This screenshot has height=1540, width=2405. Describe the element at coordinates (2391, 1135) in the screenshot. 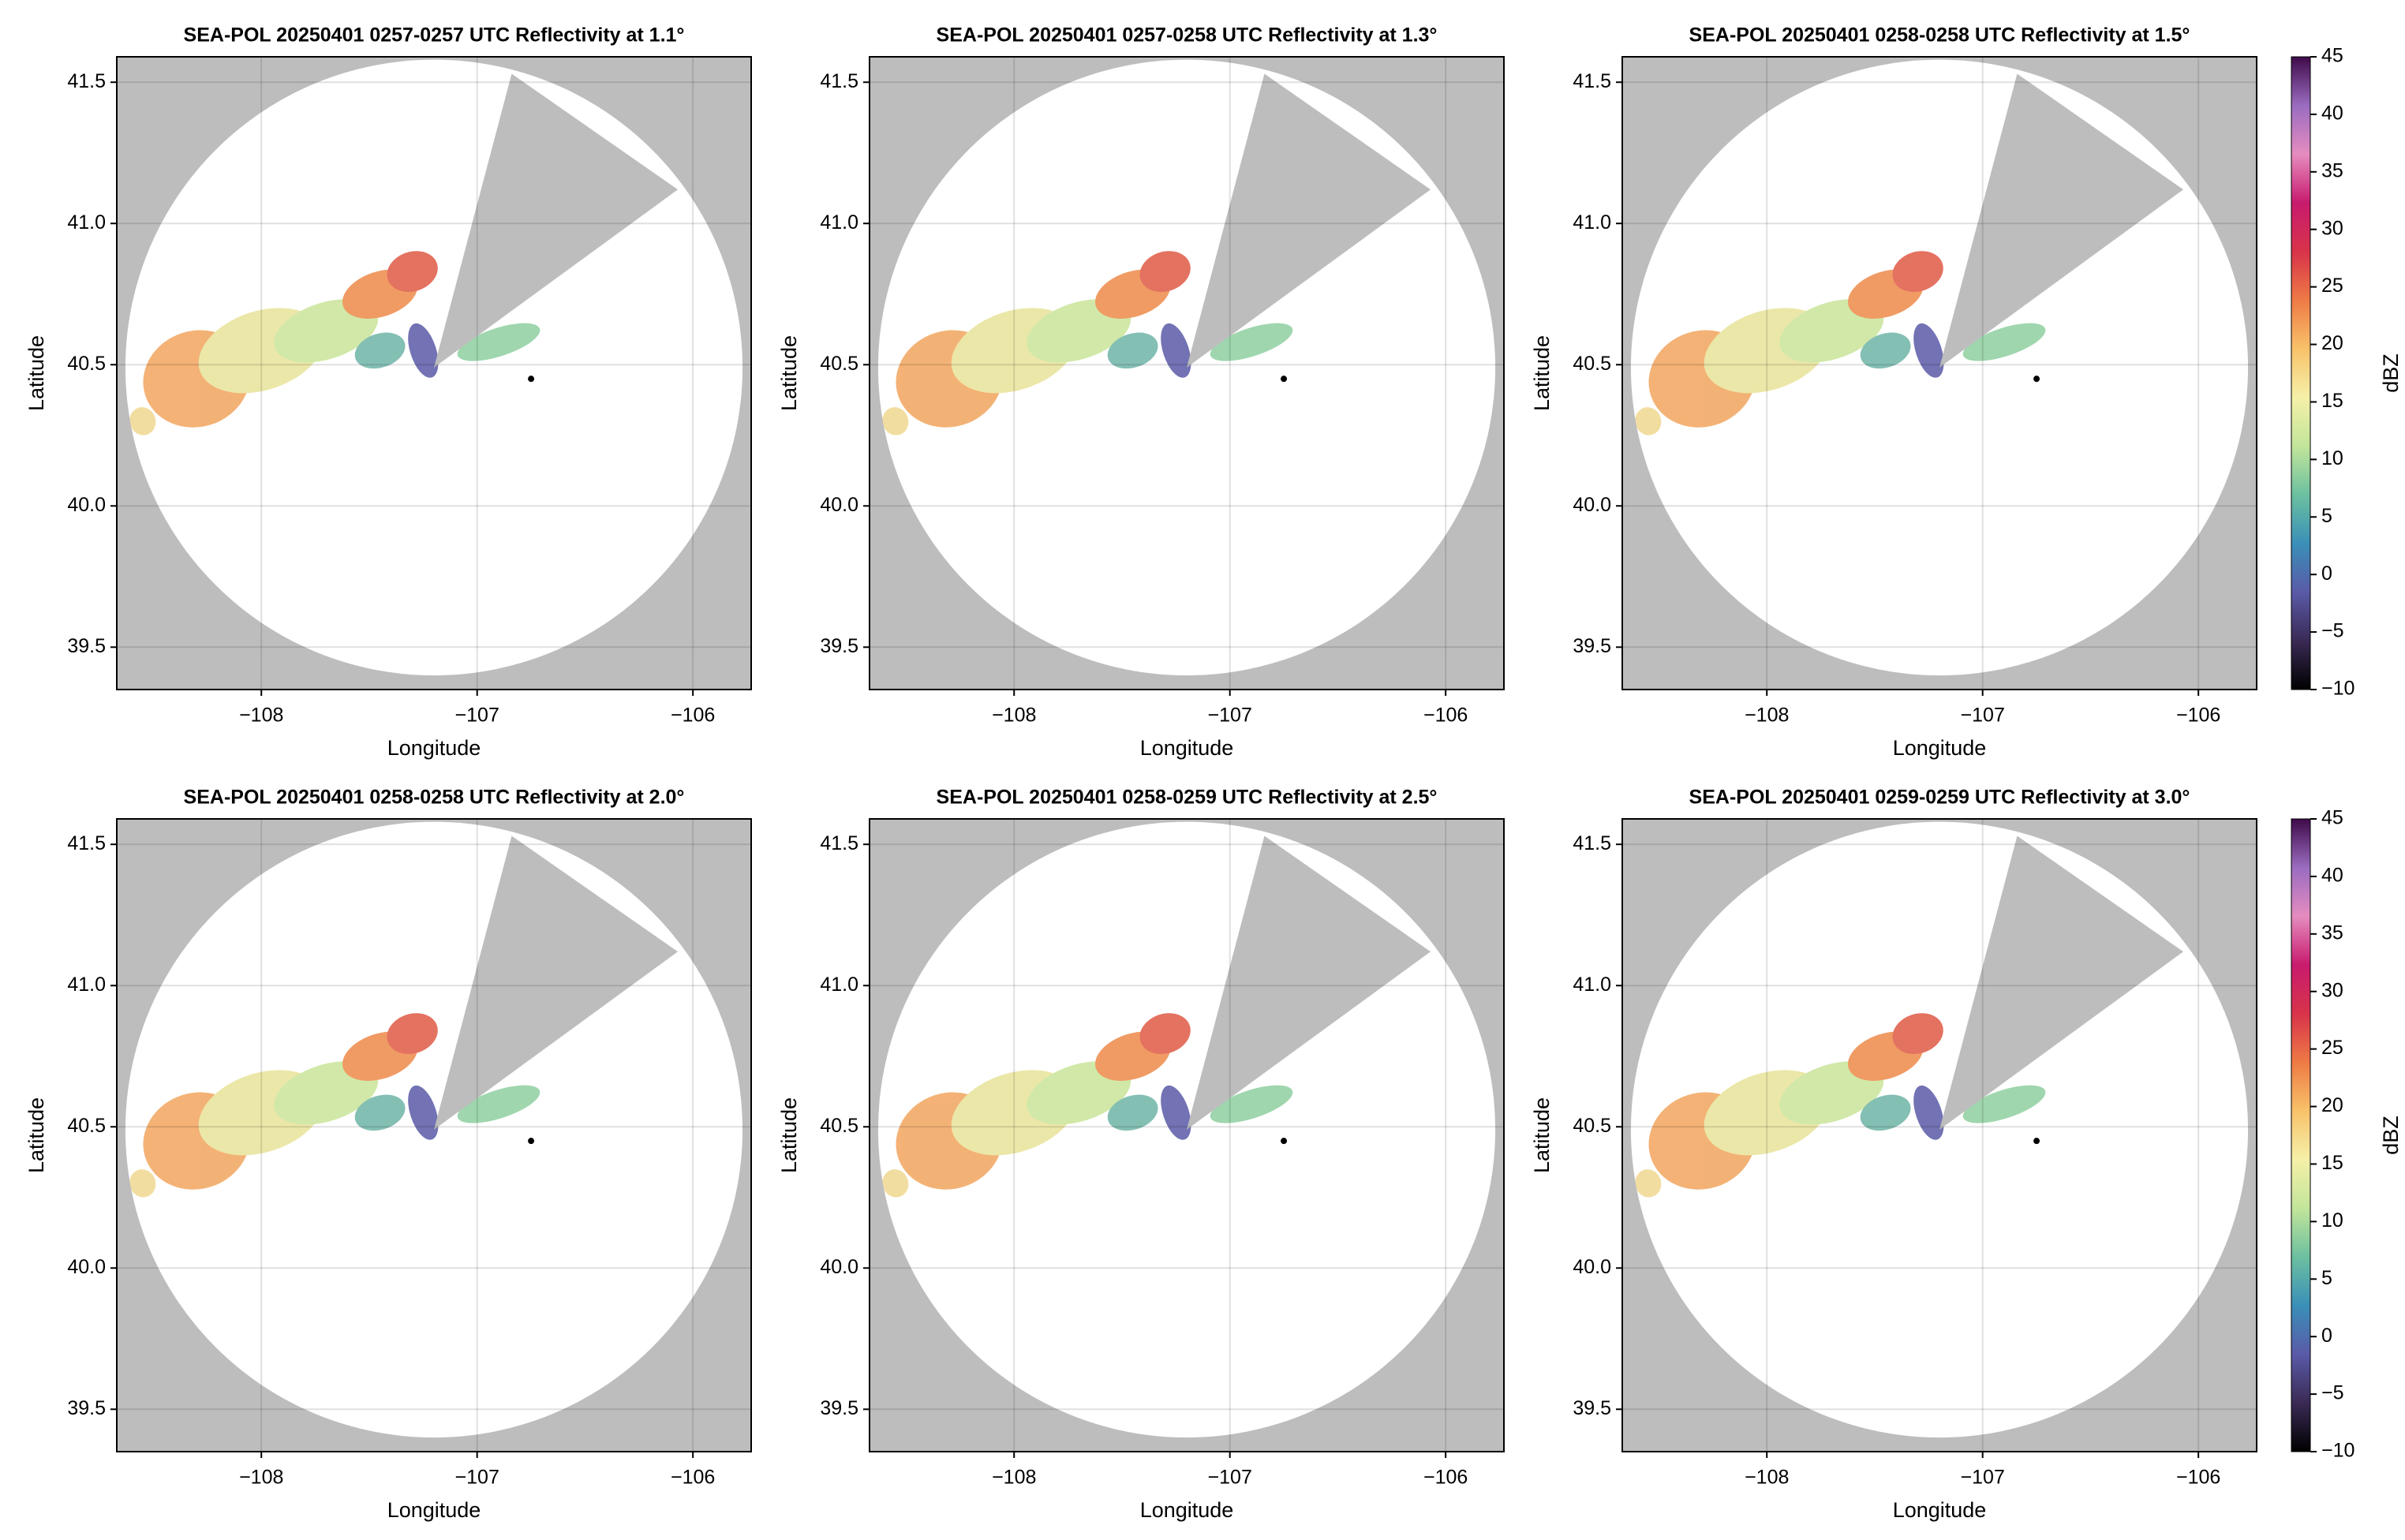

I see `colorbar-label: dBZ` at that location.